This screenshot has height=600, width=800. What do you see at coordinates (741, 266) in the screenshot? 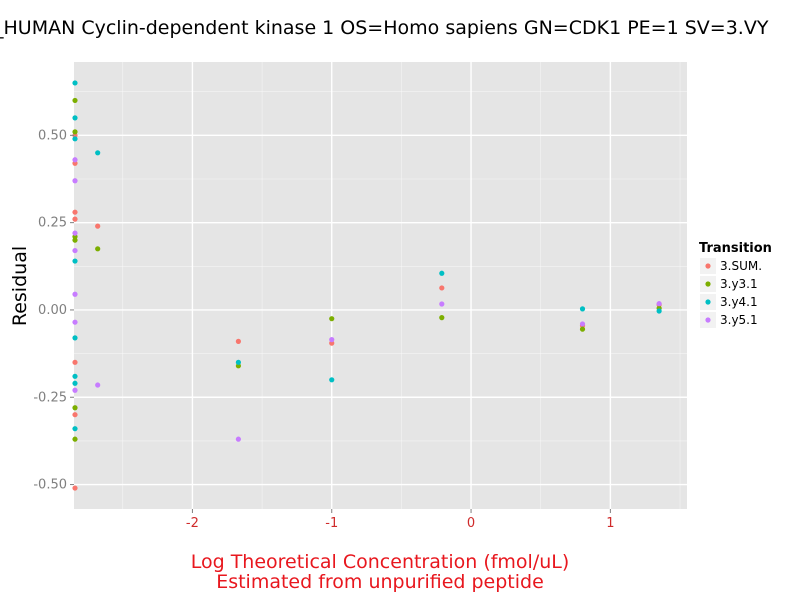
I see `legend-label: 3.SUM.` at bounding box center [741, 266].